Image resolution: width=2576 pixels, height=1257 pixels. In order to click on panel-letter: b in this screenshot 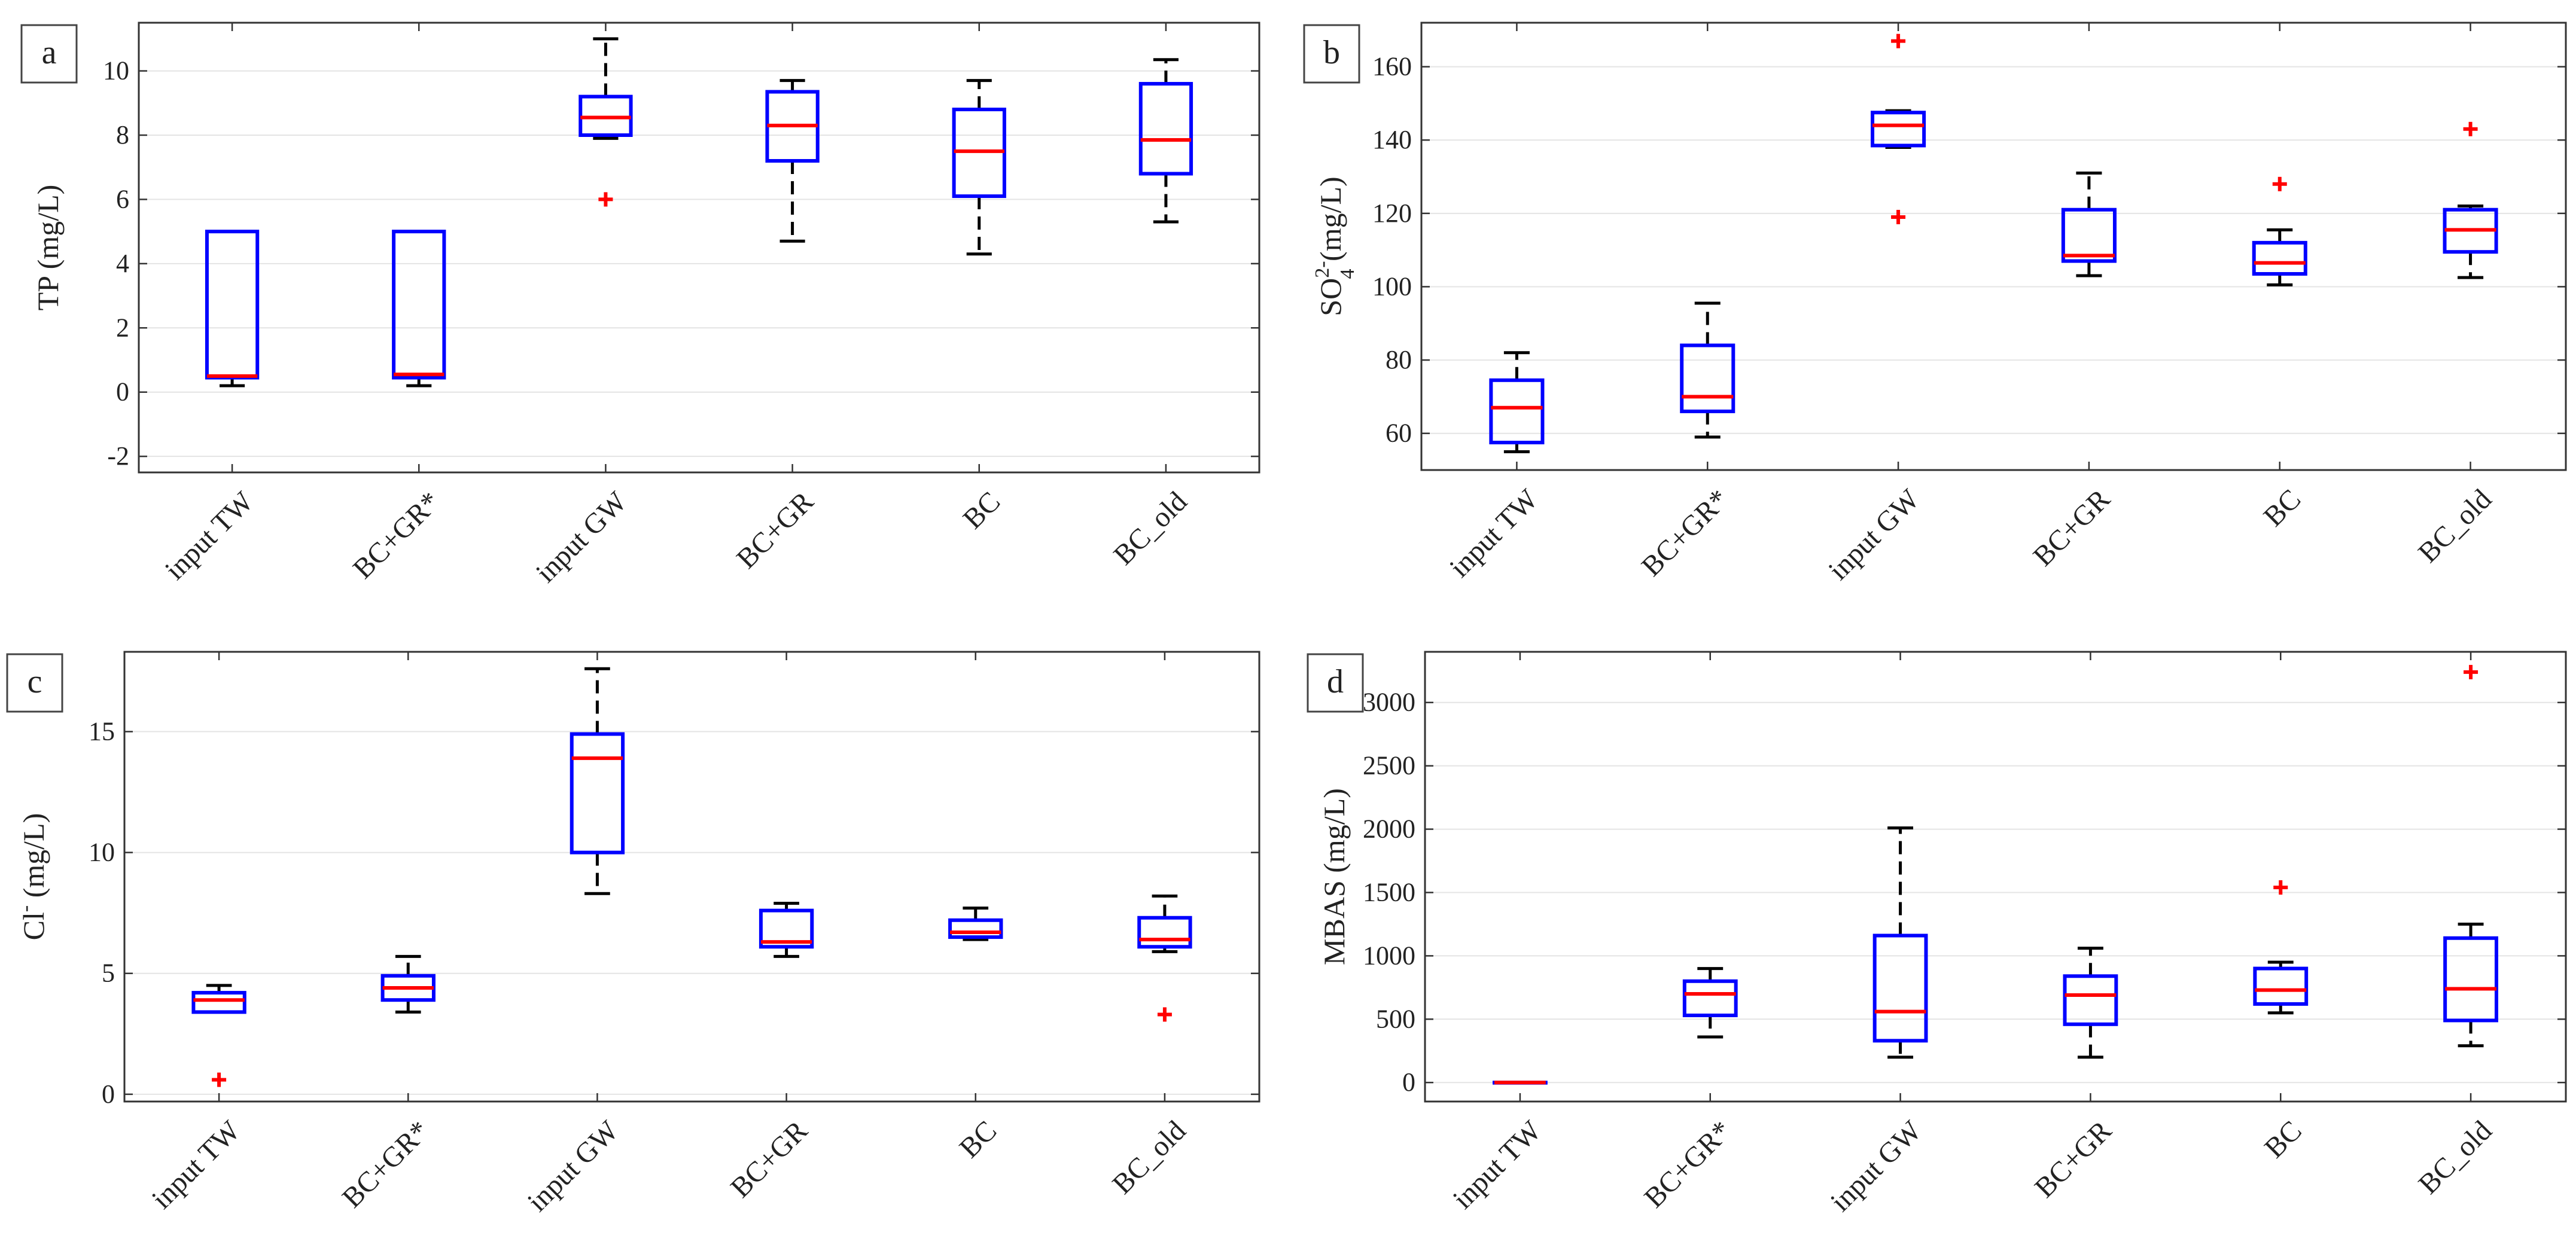, I will do `click(1331, 52)`.